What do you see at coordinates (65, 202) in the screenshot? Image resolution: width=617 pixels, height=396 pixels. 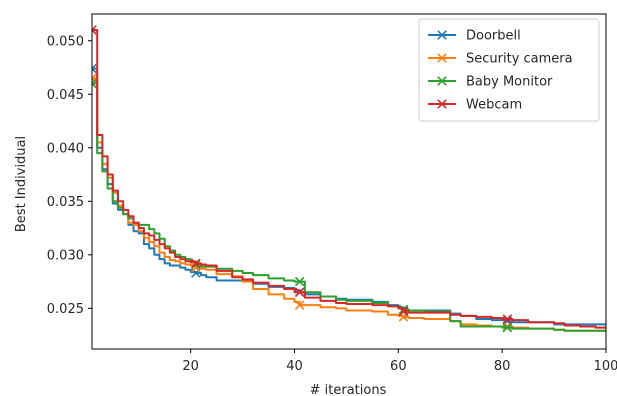 I see `y-tick-label: 0.035` at bounding box center [65, 202].